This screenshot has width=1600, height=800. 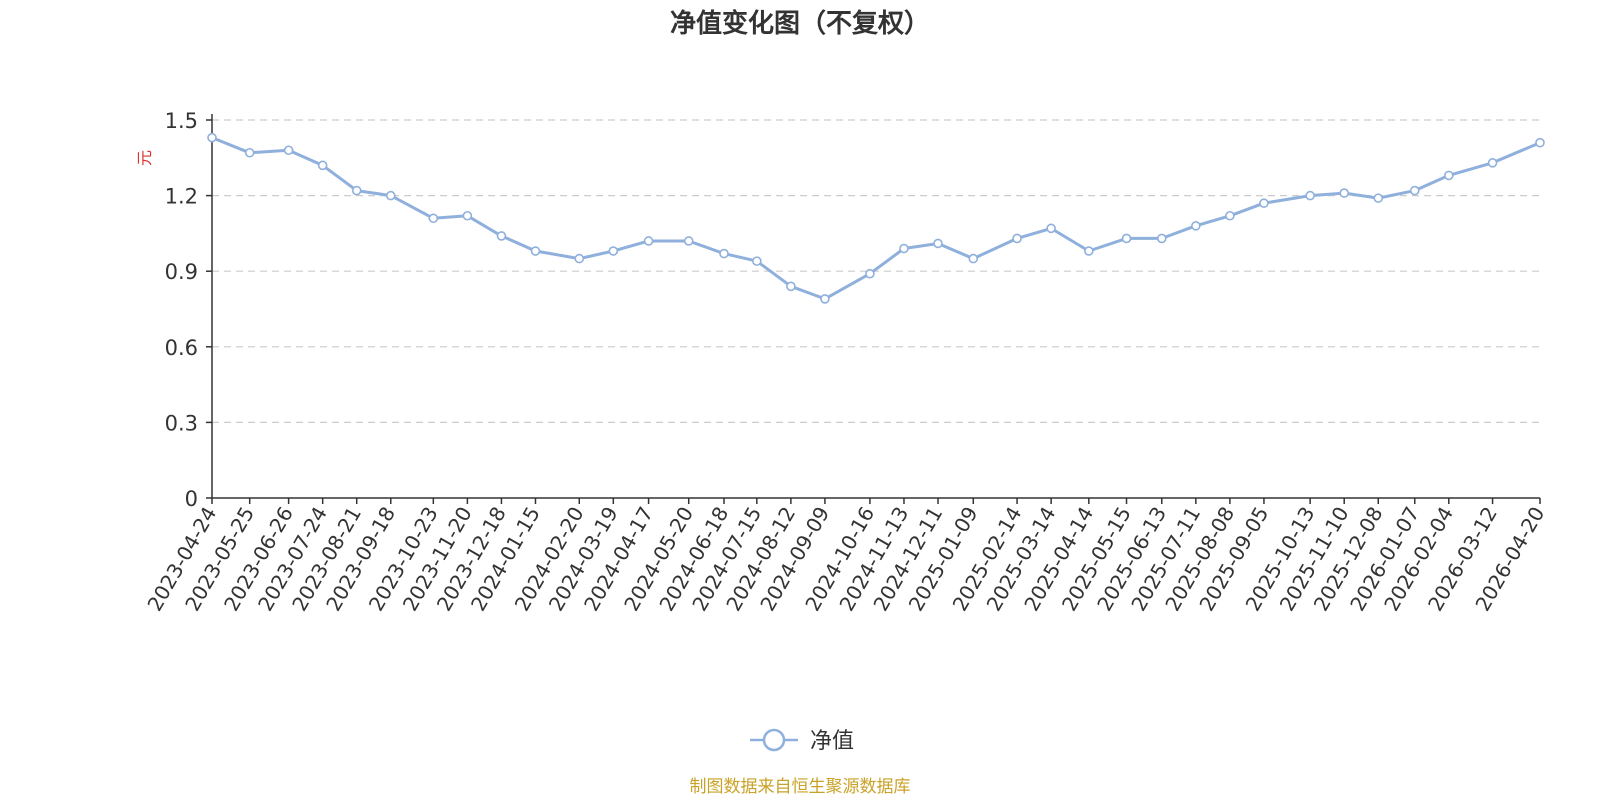 What do you see at coordinates (181, 121) in the screenshot?
I see `y-tick-label: 1.5` at bounding box center [181, 121].